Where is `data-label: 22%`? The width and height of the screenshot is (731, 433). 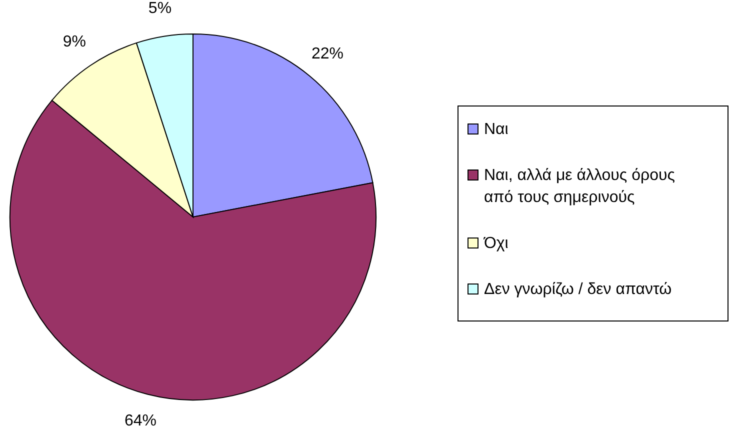 data-label: 22% is located at coordinates (327, 54).